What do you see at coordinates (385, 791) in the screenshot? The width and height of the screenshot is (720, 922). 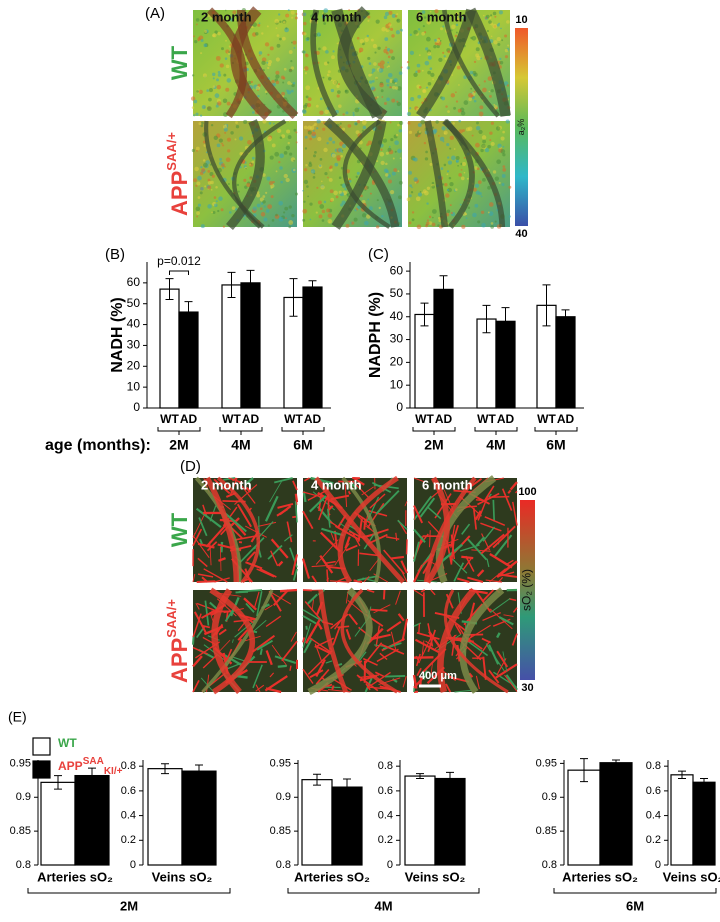 I see `y-tick-label: 0.6` at bounding box center [385, 791].